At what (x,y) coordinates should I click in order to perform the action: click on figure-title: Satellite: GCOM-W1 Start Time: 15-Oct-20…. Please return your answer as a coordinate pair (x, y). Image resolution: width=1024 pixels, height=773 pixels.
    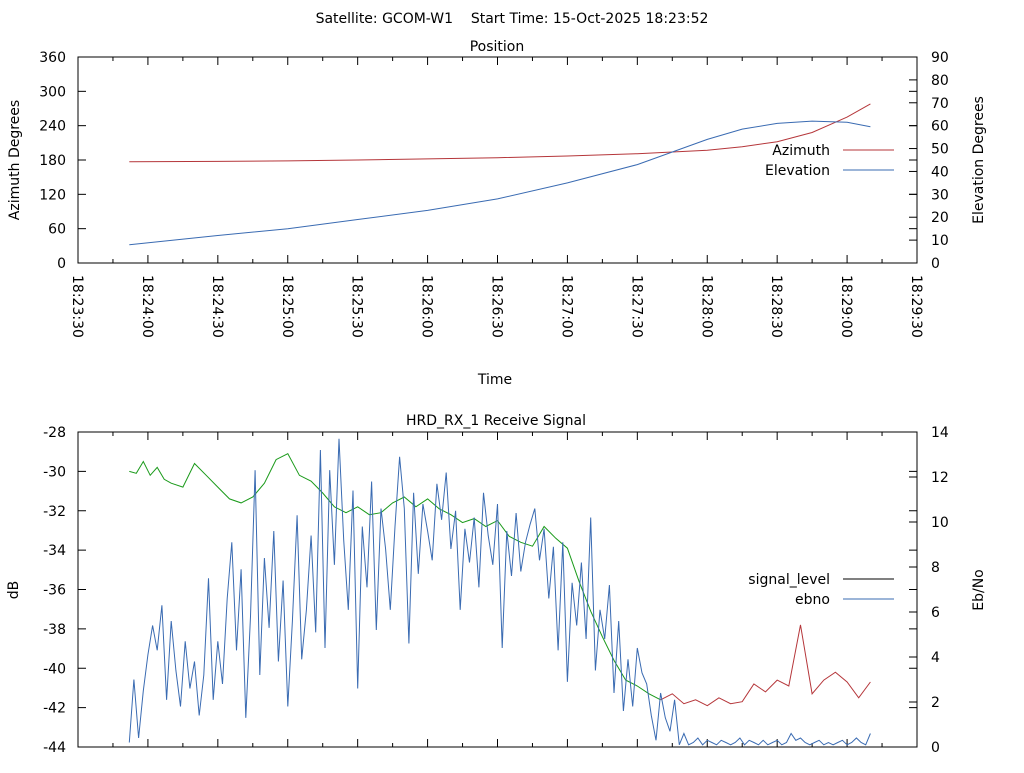
    Looking at the image, I should click on (512, 19).